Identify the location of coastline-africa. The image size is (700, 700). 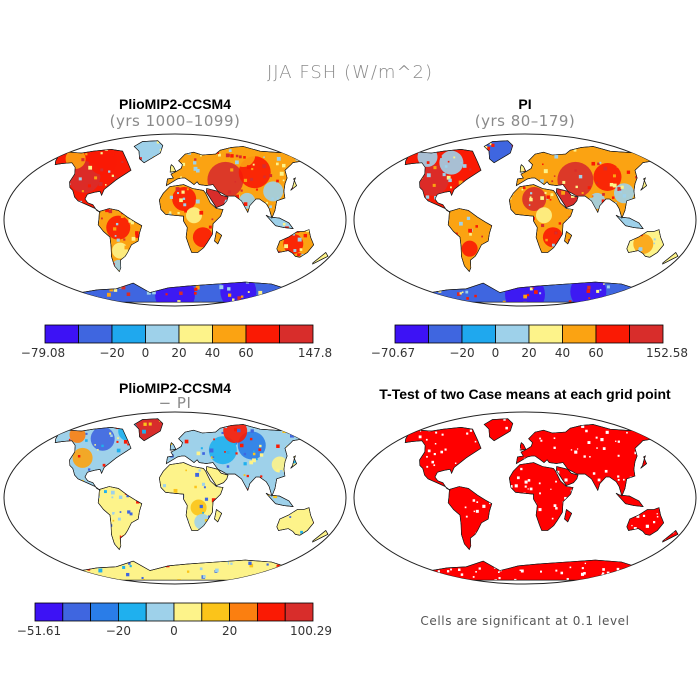
(541, 496).